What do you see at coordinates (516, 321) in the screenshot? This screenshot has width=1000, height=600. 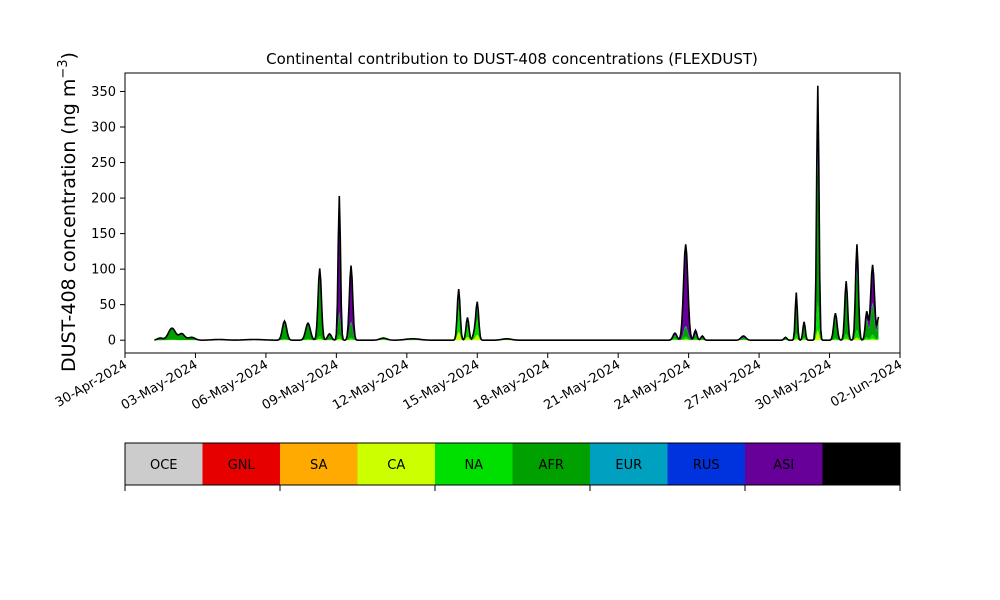 I see `area-layer-na` at bounding box center [516, 321].